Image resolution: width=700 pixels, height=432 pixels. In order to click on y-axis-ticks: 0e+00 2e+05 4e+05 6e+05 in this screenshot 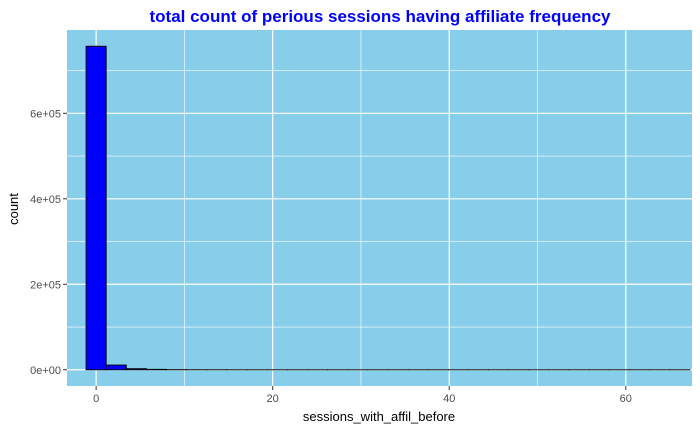, I will do `click(48, 242)`.